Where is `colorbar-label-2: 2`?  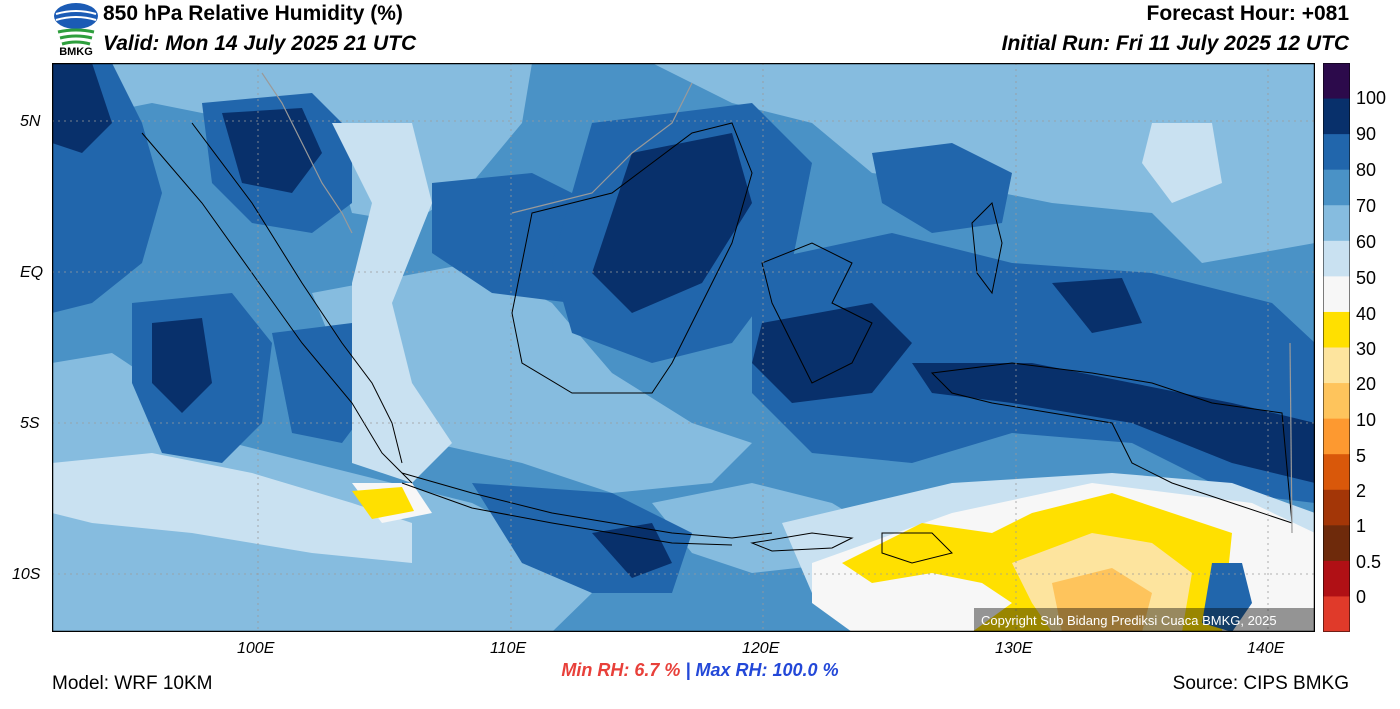
colorbar-label-2: 2 is located at coordinates (1361, 491).